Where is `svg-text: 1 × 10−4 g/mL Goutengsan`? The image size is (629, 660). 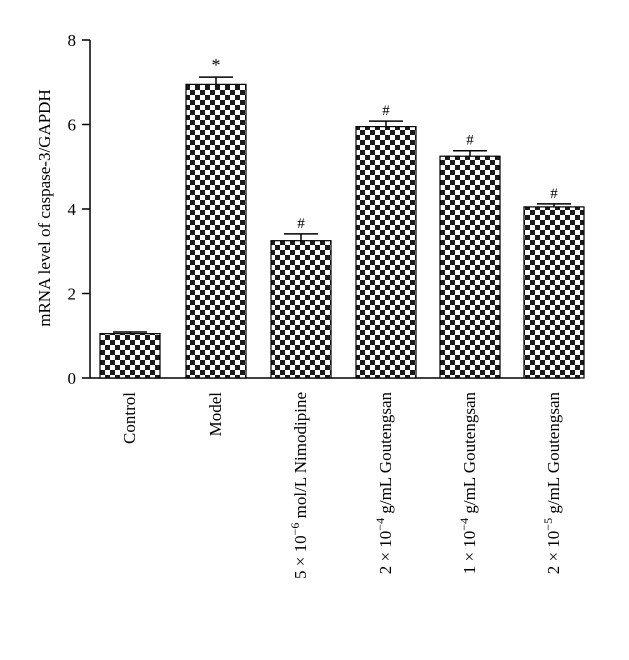 svg-text: 1 × 10−4 g/mL Goutengsan is located at coordinates (468, 483).